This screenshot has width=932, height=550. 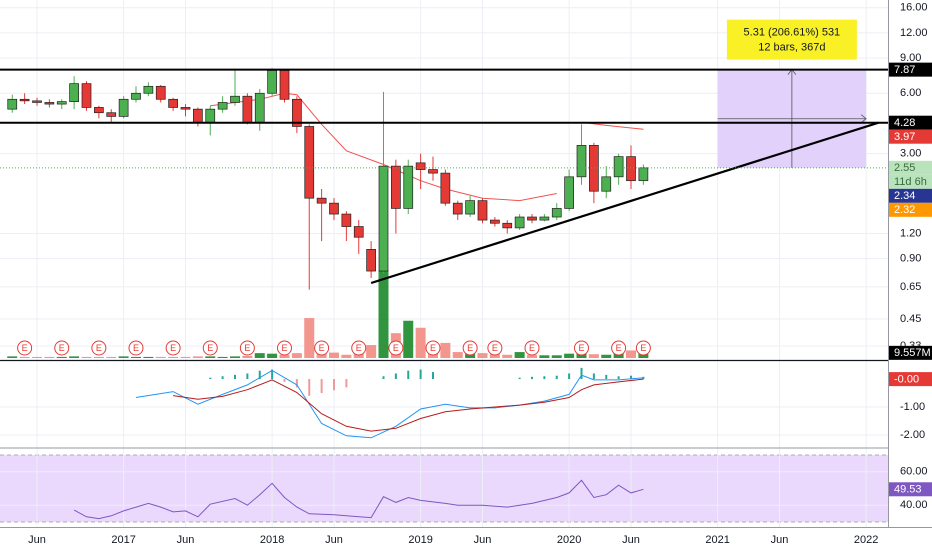 What do you see at coordinates (910, 352) in the screenshot?
I see `volume-badge-bg` at bounding box center [910, 352].